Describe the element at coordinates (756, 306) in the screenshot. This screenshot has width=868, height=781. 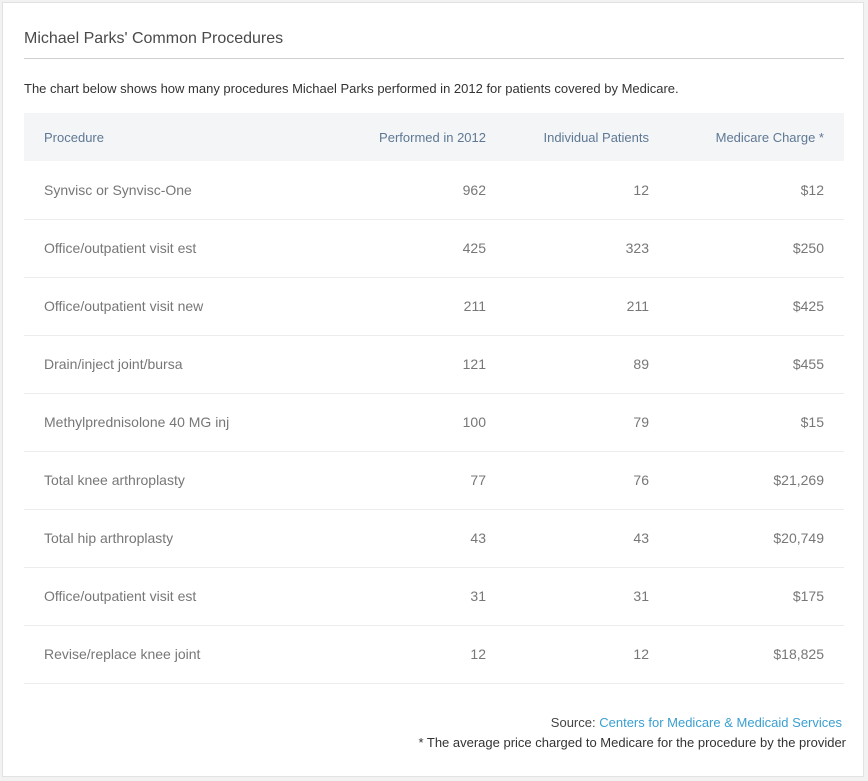
I see `table-cell: $425` at that location.